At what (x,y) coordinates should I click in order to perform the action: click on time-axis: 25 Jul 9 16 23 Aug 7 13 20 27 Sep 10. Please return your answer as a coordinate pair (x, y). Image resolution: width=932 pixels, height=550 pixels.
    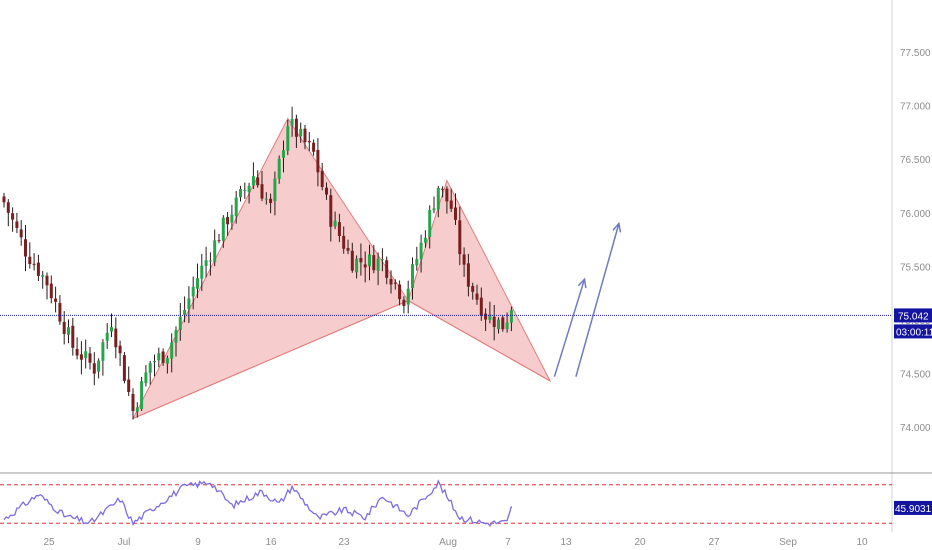
    Looking at the image, I should click on (455, 542).